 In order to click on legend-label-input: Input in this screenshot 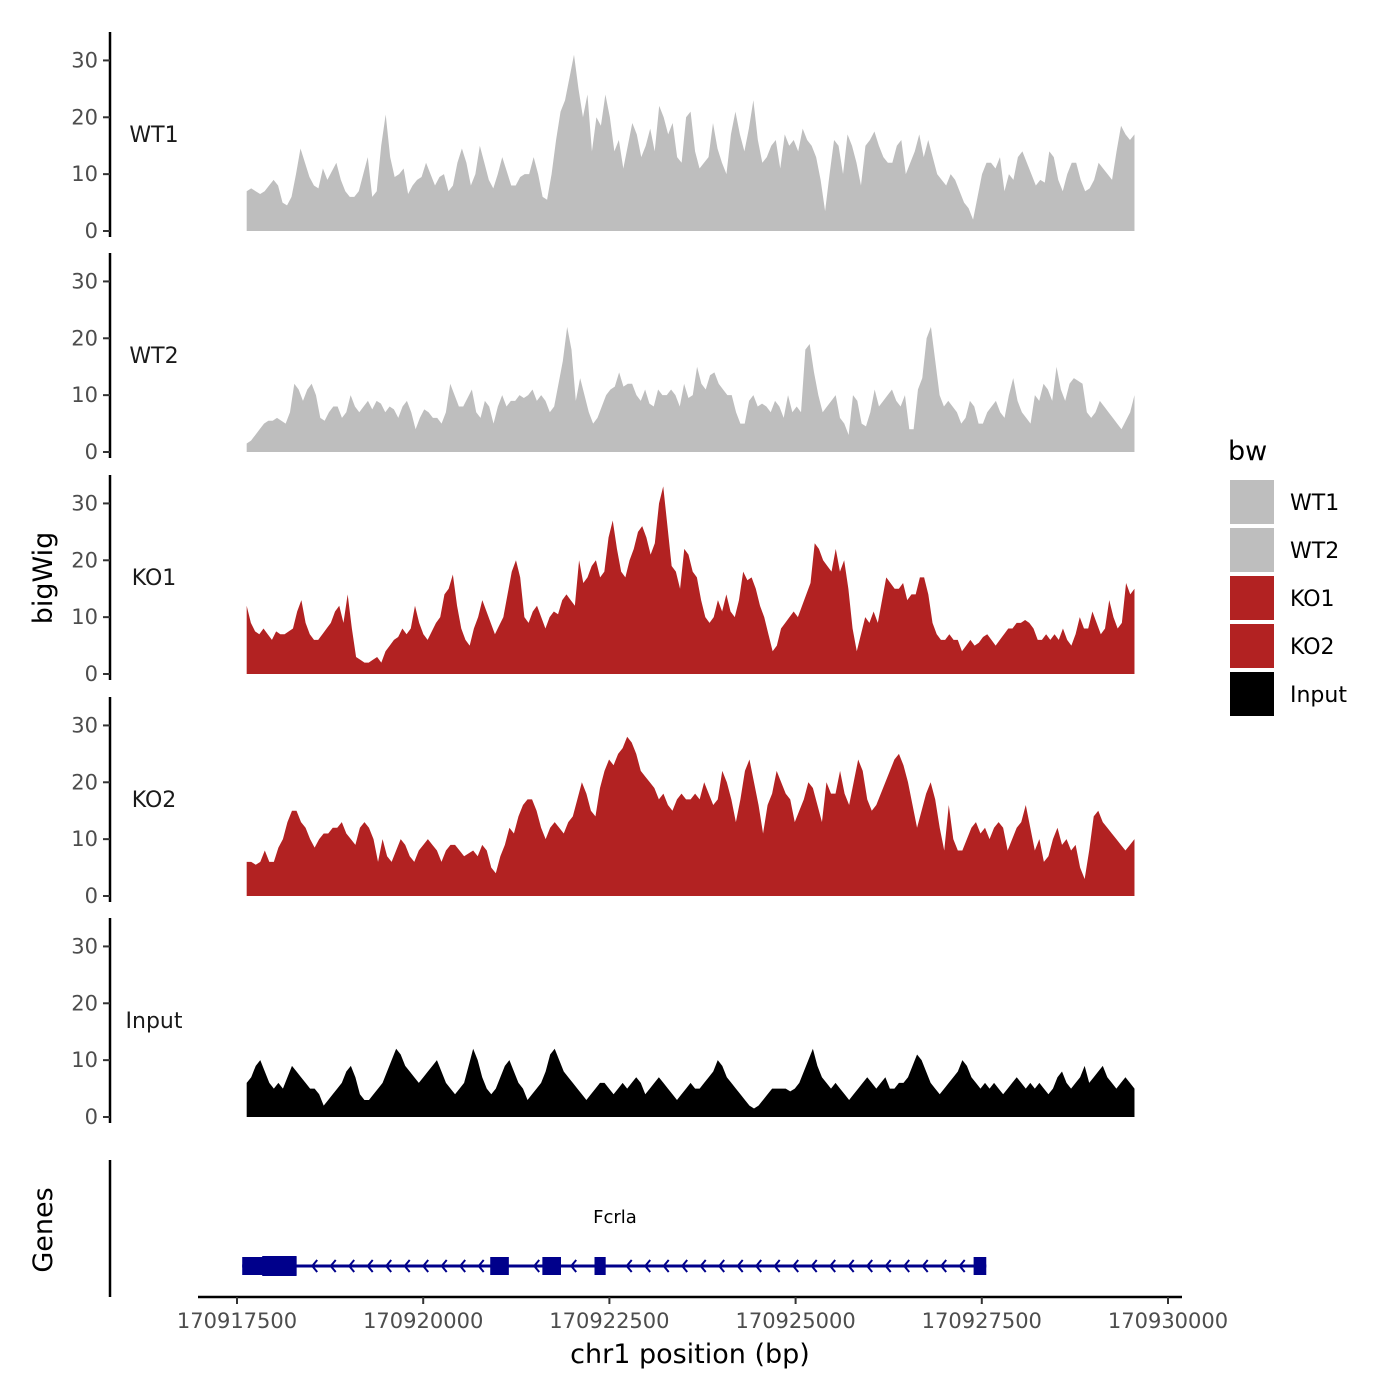, I will do `click(1318, 695)`.